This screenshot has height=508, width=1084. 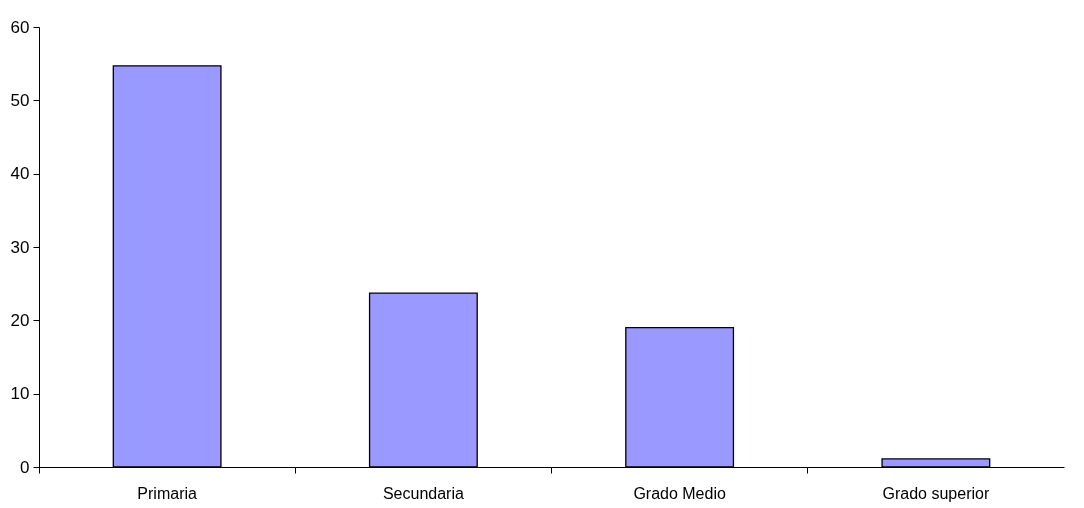 What do you see at coordinates (423, 493) in the screenshot?
I see `x-tick-label: Secundaria` at bounding box center [423, 493].